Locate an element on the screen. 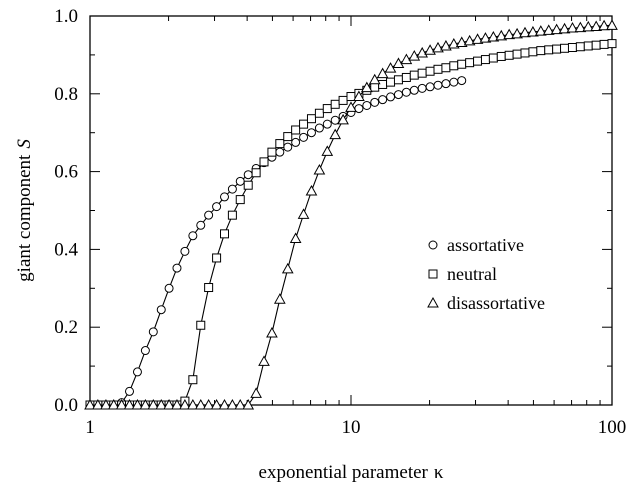 This screenshot has height=487, width=629. x-tick-label: 1 is located at coordinates (90, 427).